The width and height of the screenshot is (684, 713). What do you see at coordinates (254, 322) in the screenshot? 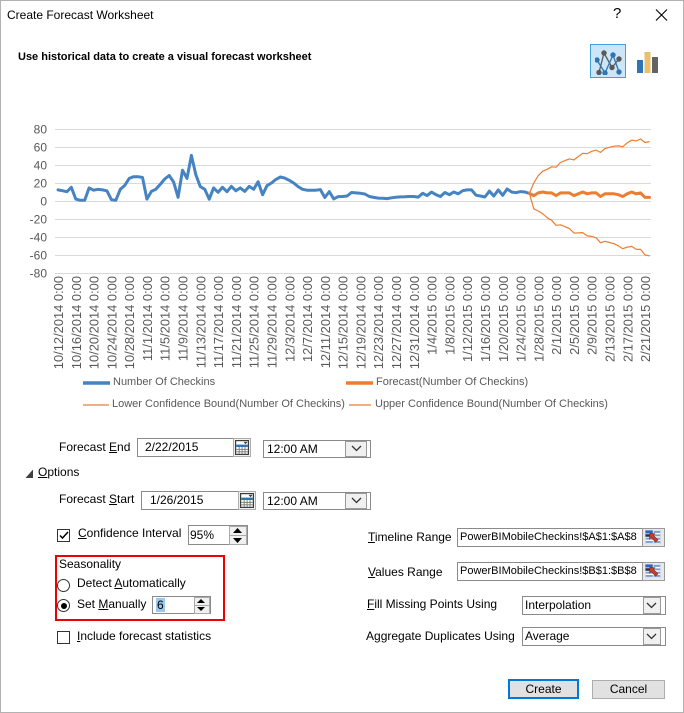
I see `svg-text: 11/25/2014 0:00` at bounding box center [254, 322].